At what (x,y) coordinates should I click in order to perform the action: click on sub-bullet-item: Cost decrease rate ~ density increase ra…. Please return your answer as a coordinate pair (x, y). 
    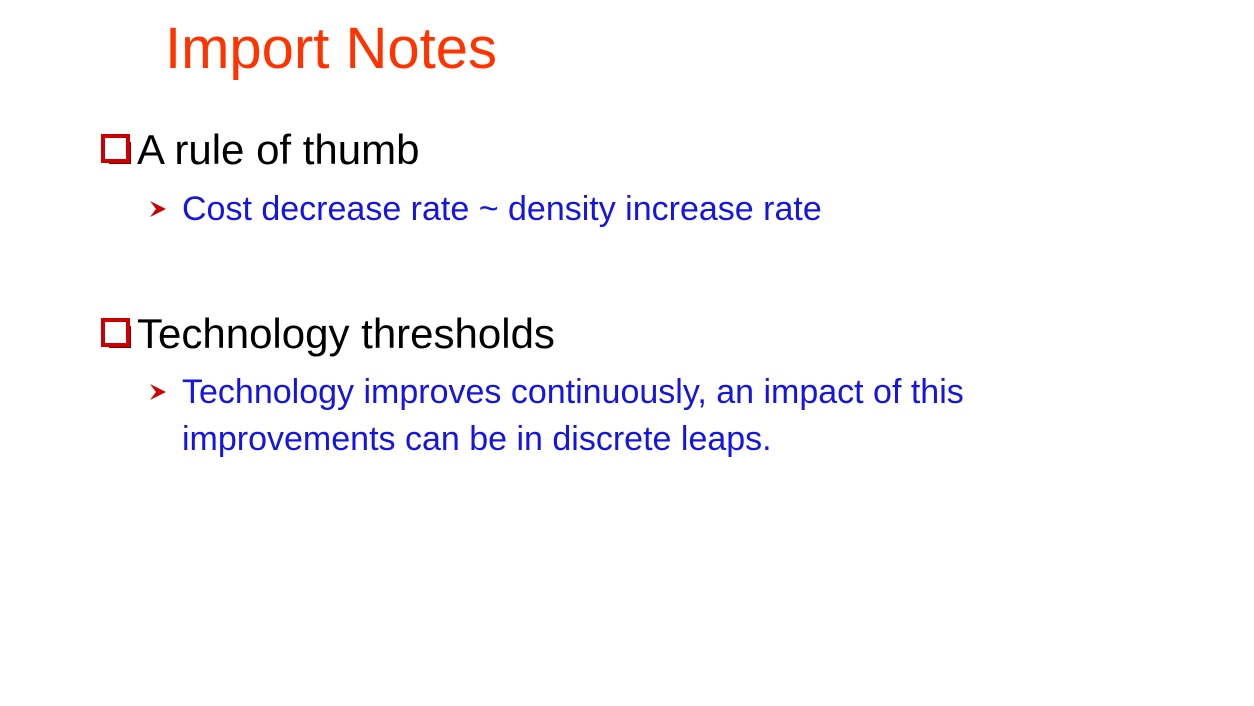
    Looking at the image, I should click on (485, 209).